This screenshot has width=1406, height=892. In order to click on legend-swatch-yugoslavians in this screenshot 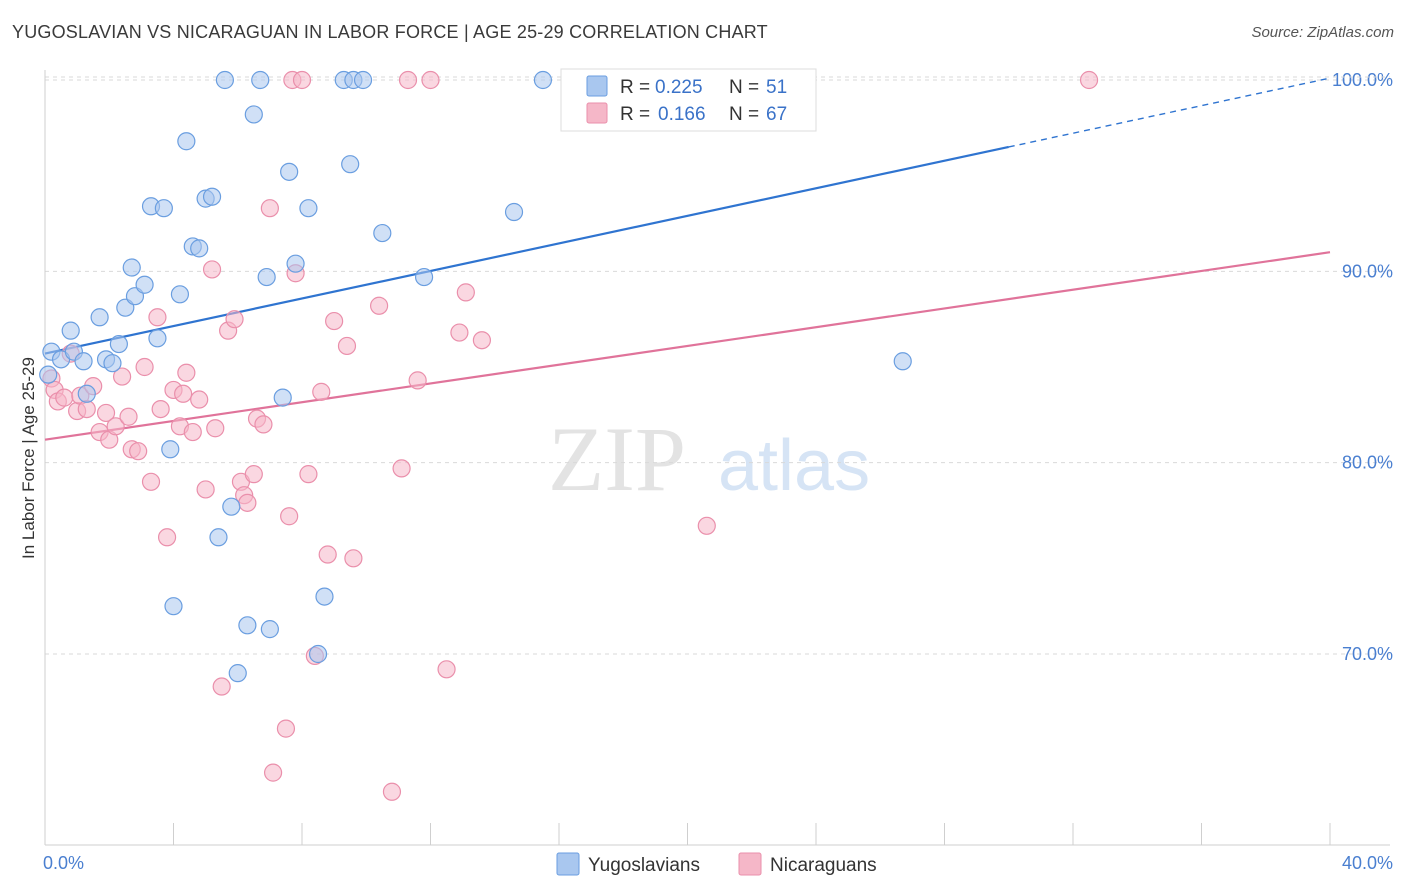, I will do `click(597, 86)`.